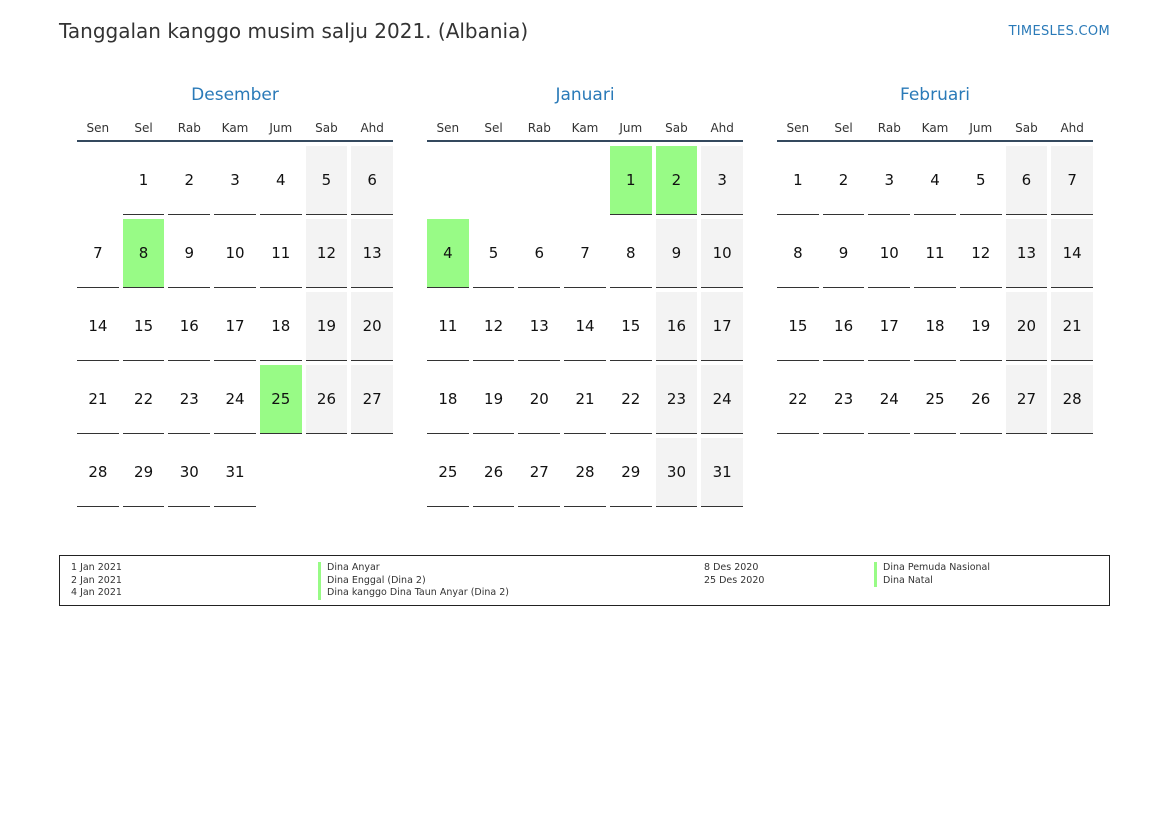 Image resolution: width=1169 pixels, height=827 pixels. Describe the element at coordinates (1026, 326) in the screenshot. I see `day-cell: 20` at that location.